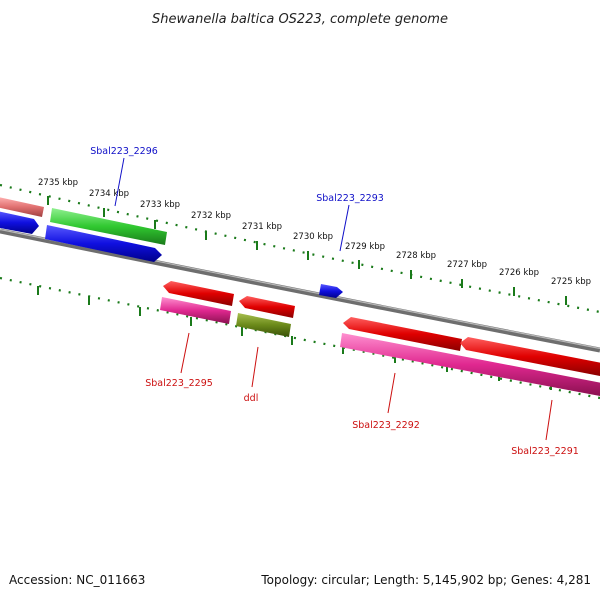  Describe the element at coordinates (262, 227) in the screenshot. I see `tick-label: 2731 kbp` at that location.